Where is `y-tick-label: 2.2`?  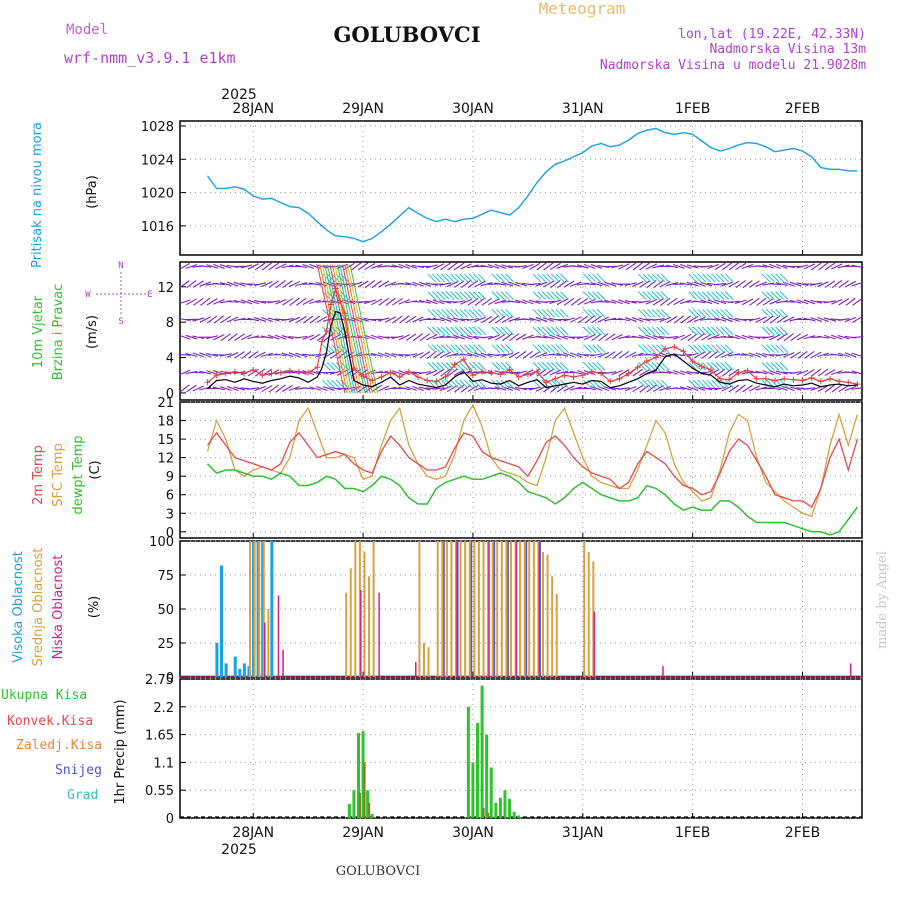
y-tick-label: 2.2 is located at coordinates (163, 708).